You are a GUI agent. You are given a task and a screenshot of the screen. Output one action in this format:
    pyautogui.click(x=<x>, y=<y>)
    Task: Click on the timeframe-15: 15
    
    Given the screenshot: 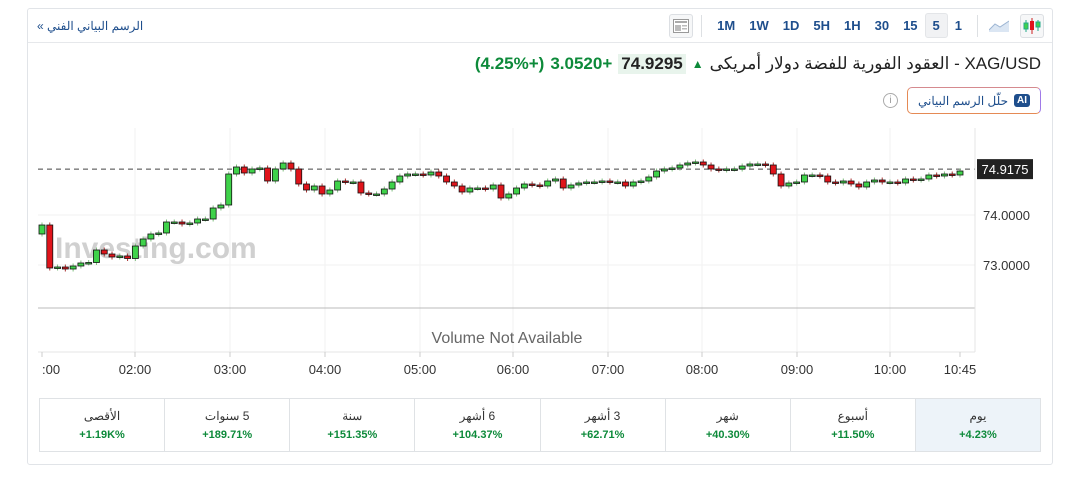 What is the action you would take?
    pyautogui.click(x=910, y=25)
    